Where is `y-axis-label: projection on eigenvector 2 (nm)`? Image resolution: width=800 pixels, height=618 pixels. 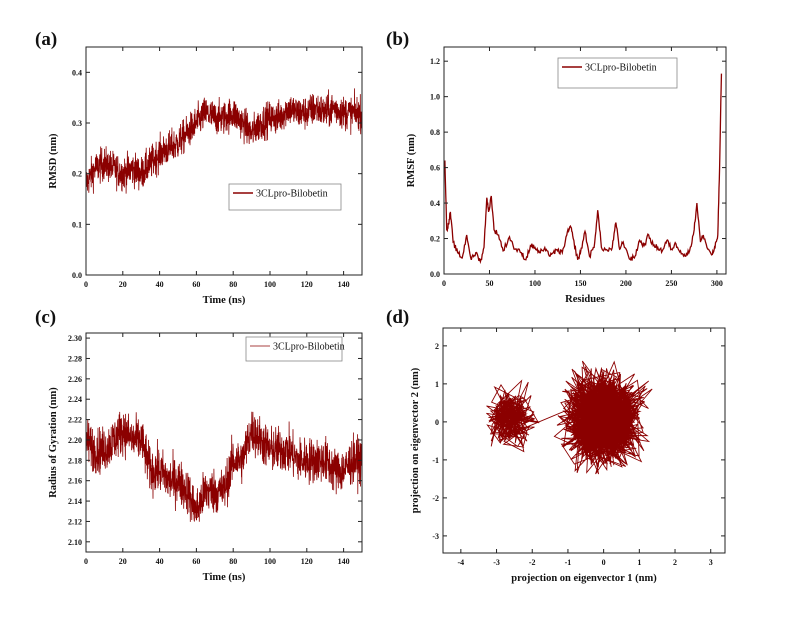
y-axis-label: projection on eigenvector 2 (nm) is located at coordinates (415, 440).